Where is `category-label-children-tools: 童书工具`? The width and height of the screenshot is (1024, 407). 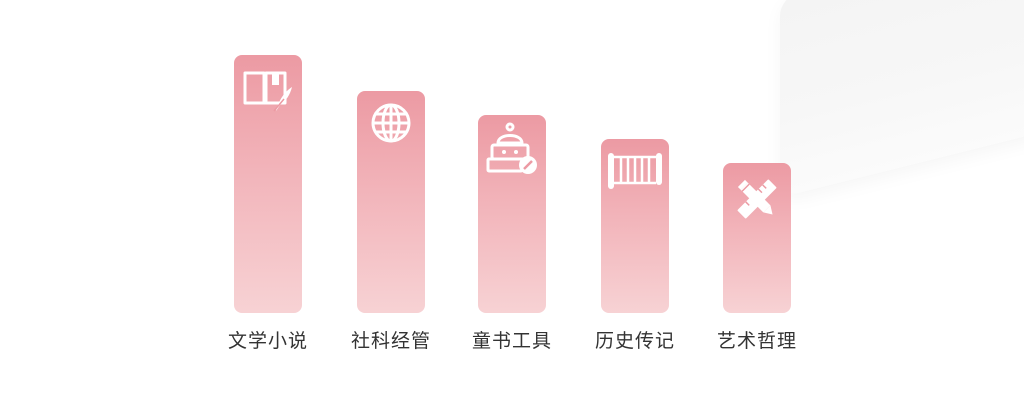
category-label-children-tools: 童书工具 is located at coordinates (511, 341).